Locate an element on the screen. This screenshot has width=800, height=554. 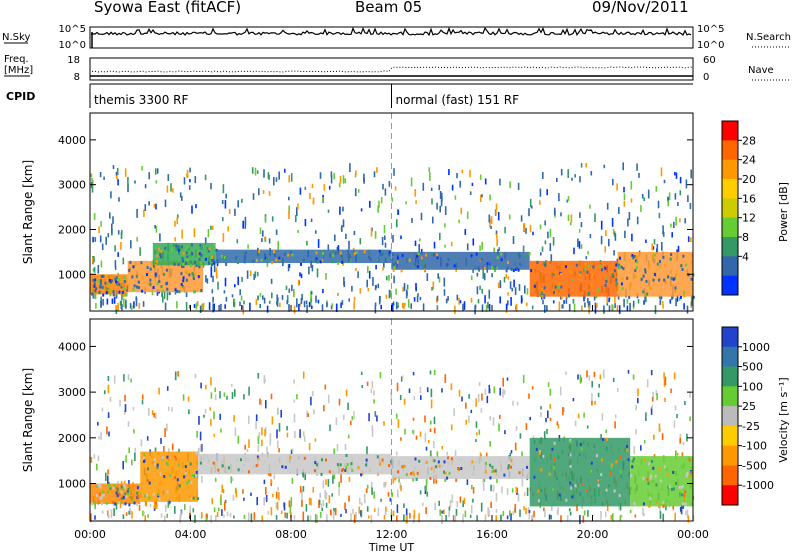
power-ytick-label-0: 4000 is located at coordinates (72, 140).